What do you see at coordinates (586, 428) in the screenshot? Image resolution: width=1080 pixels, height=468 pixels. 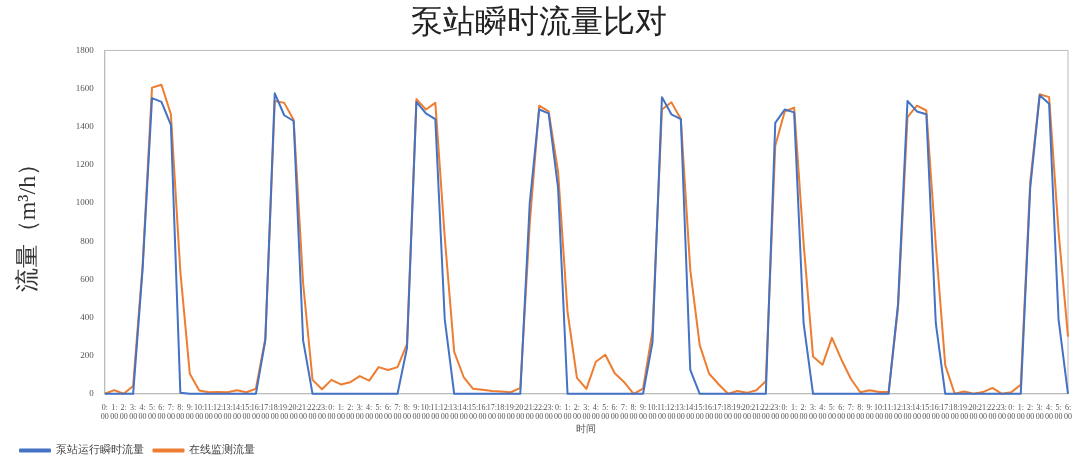 I see `x-axis-title: 时间` at bounding box center [586, 428].